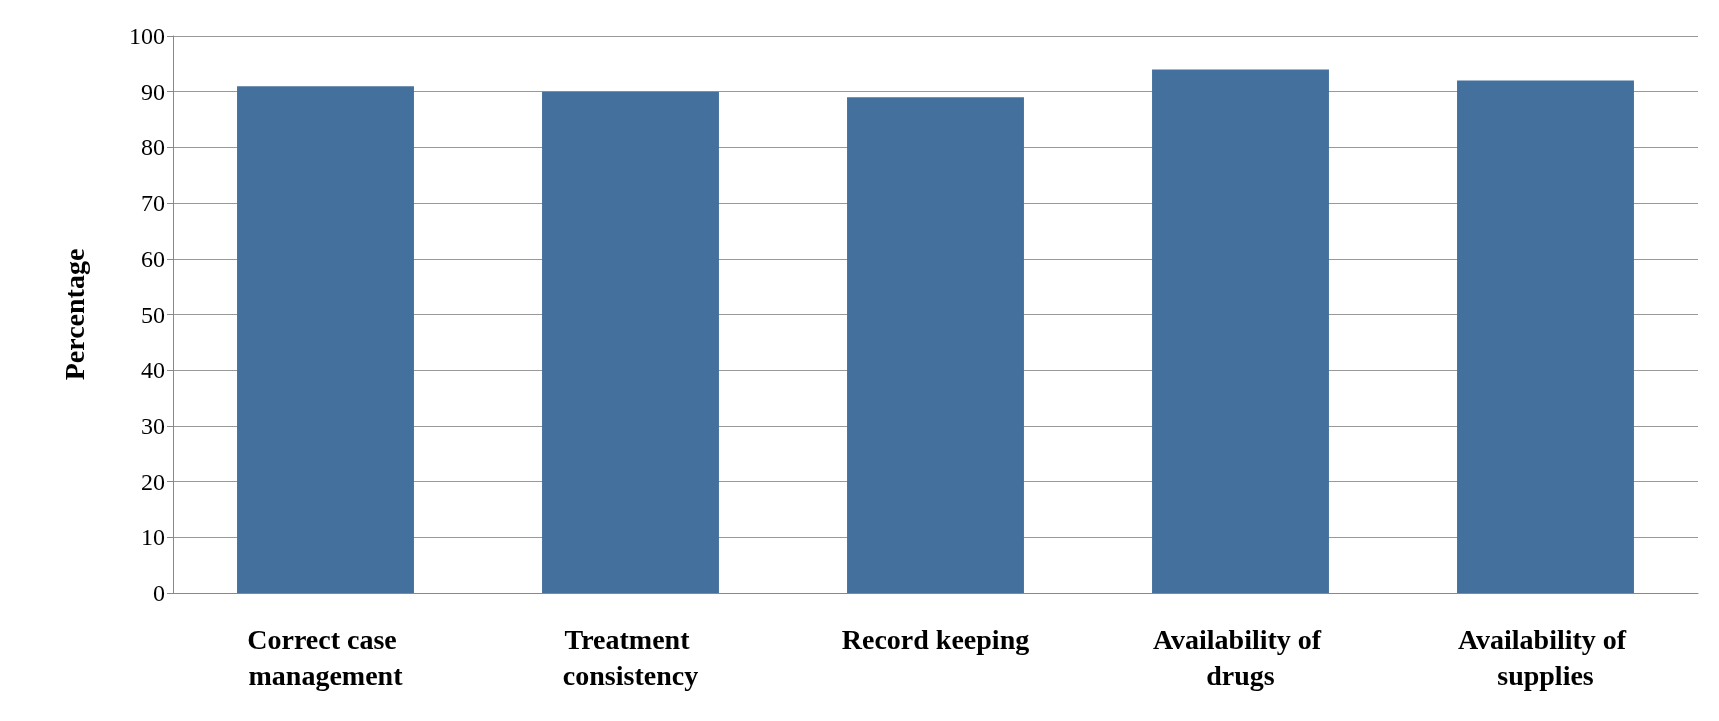 Image resolution: width=1719 pixels, height=721 pixels. What do you see at coordinates (153, 91) in the screenshot?
I see `y-tick-label: 90` at bounding box center [153, 91].